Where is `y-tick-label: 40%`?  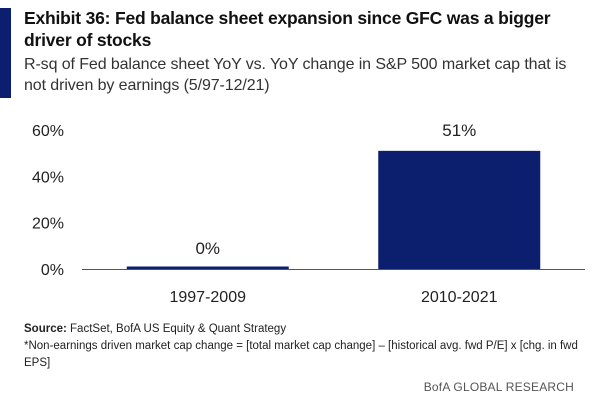
y-tick-label: 40% is located at coordinates (48, 177).